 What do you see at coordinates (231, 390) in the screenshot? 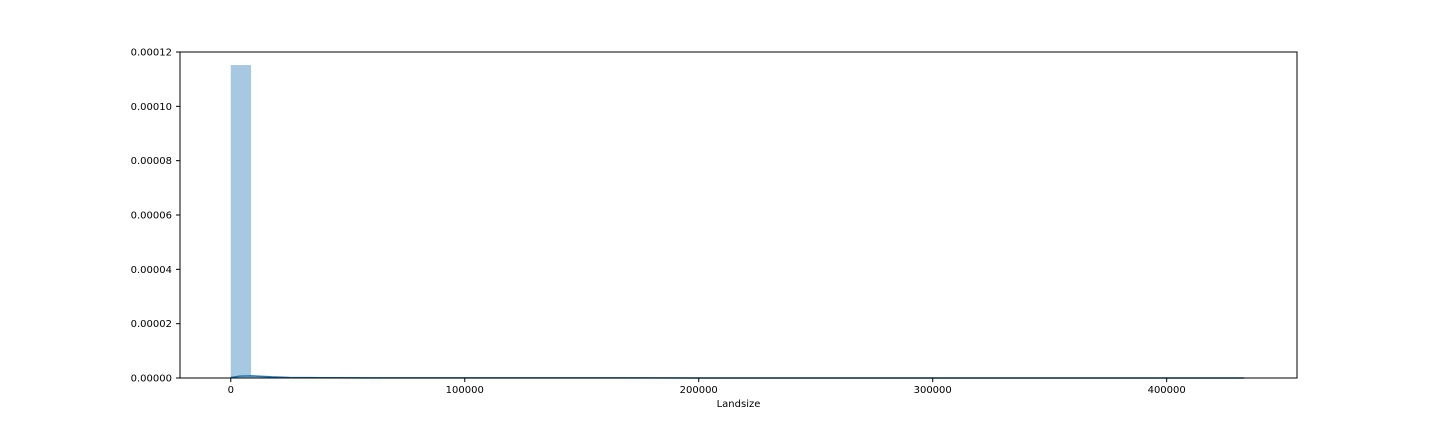
I see `x-tick-label: 0` at bounding box center [231, 390].